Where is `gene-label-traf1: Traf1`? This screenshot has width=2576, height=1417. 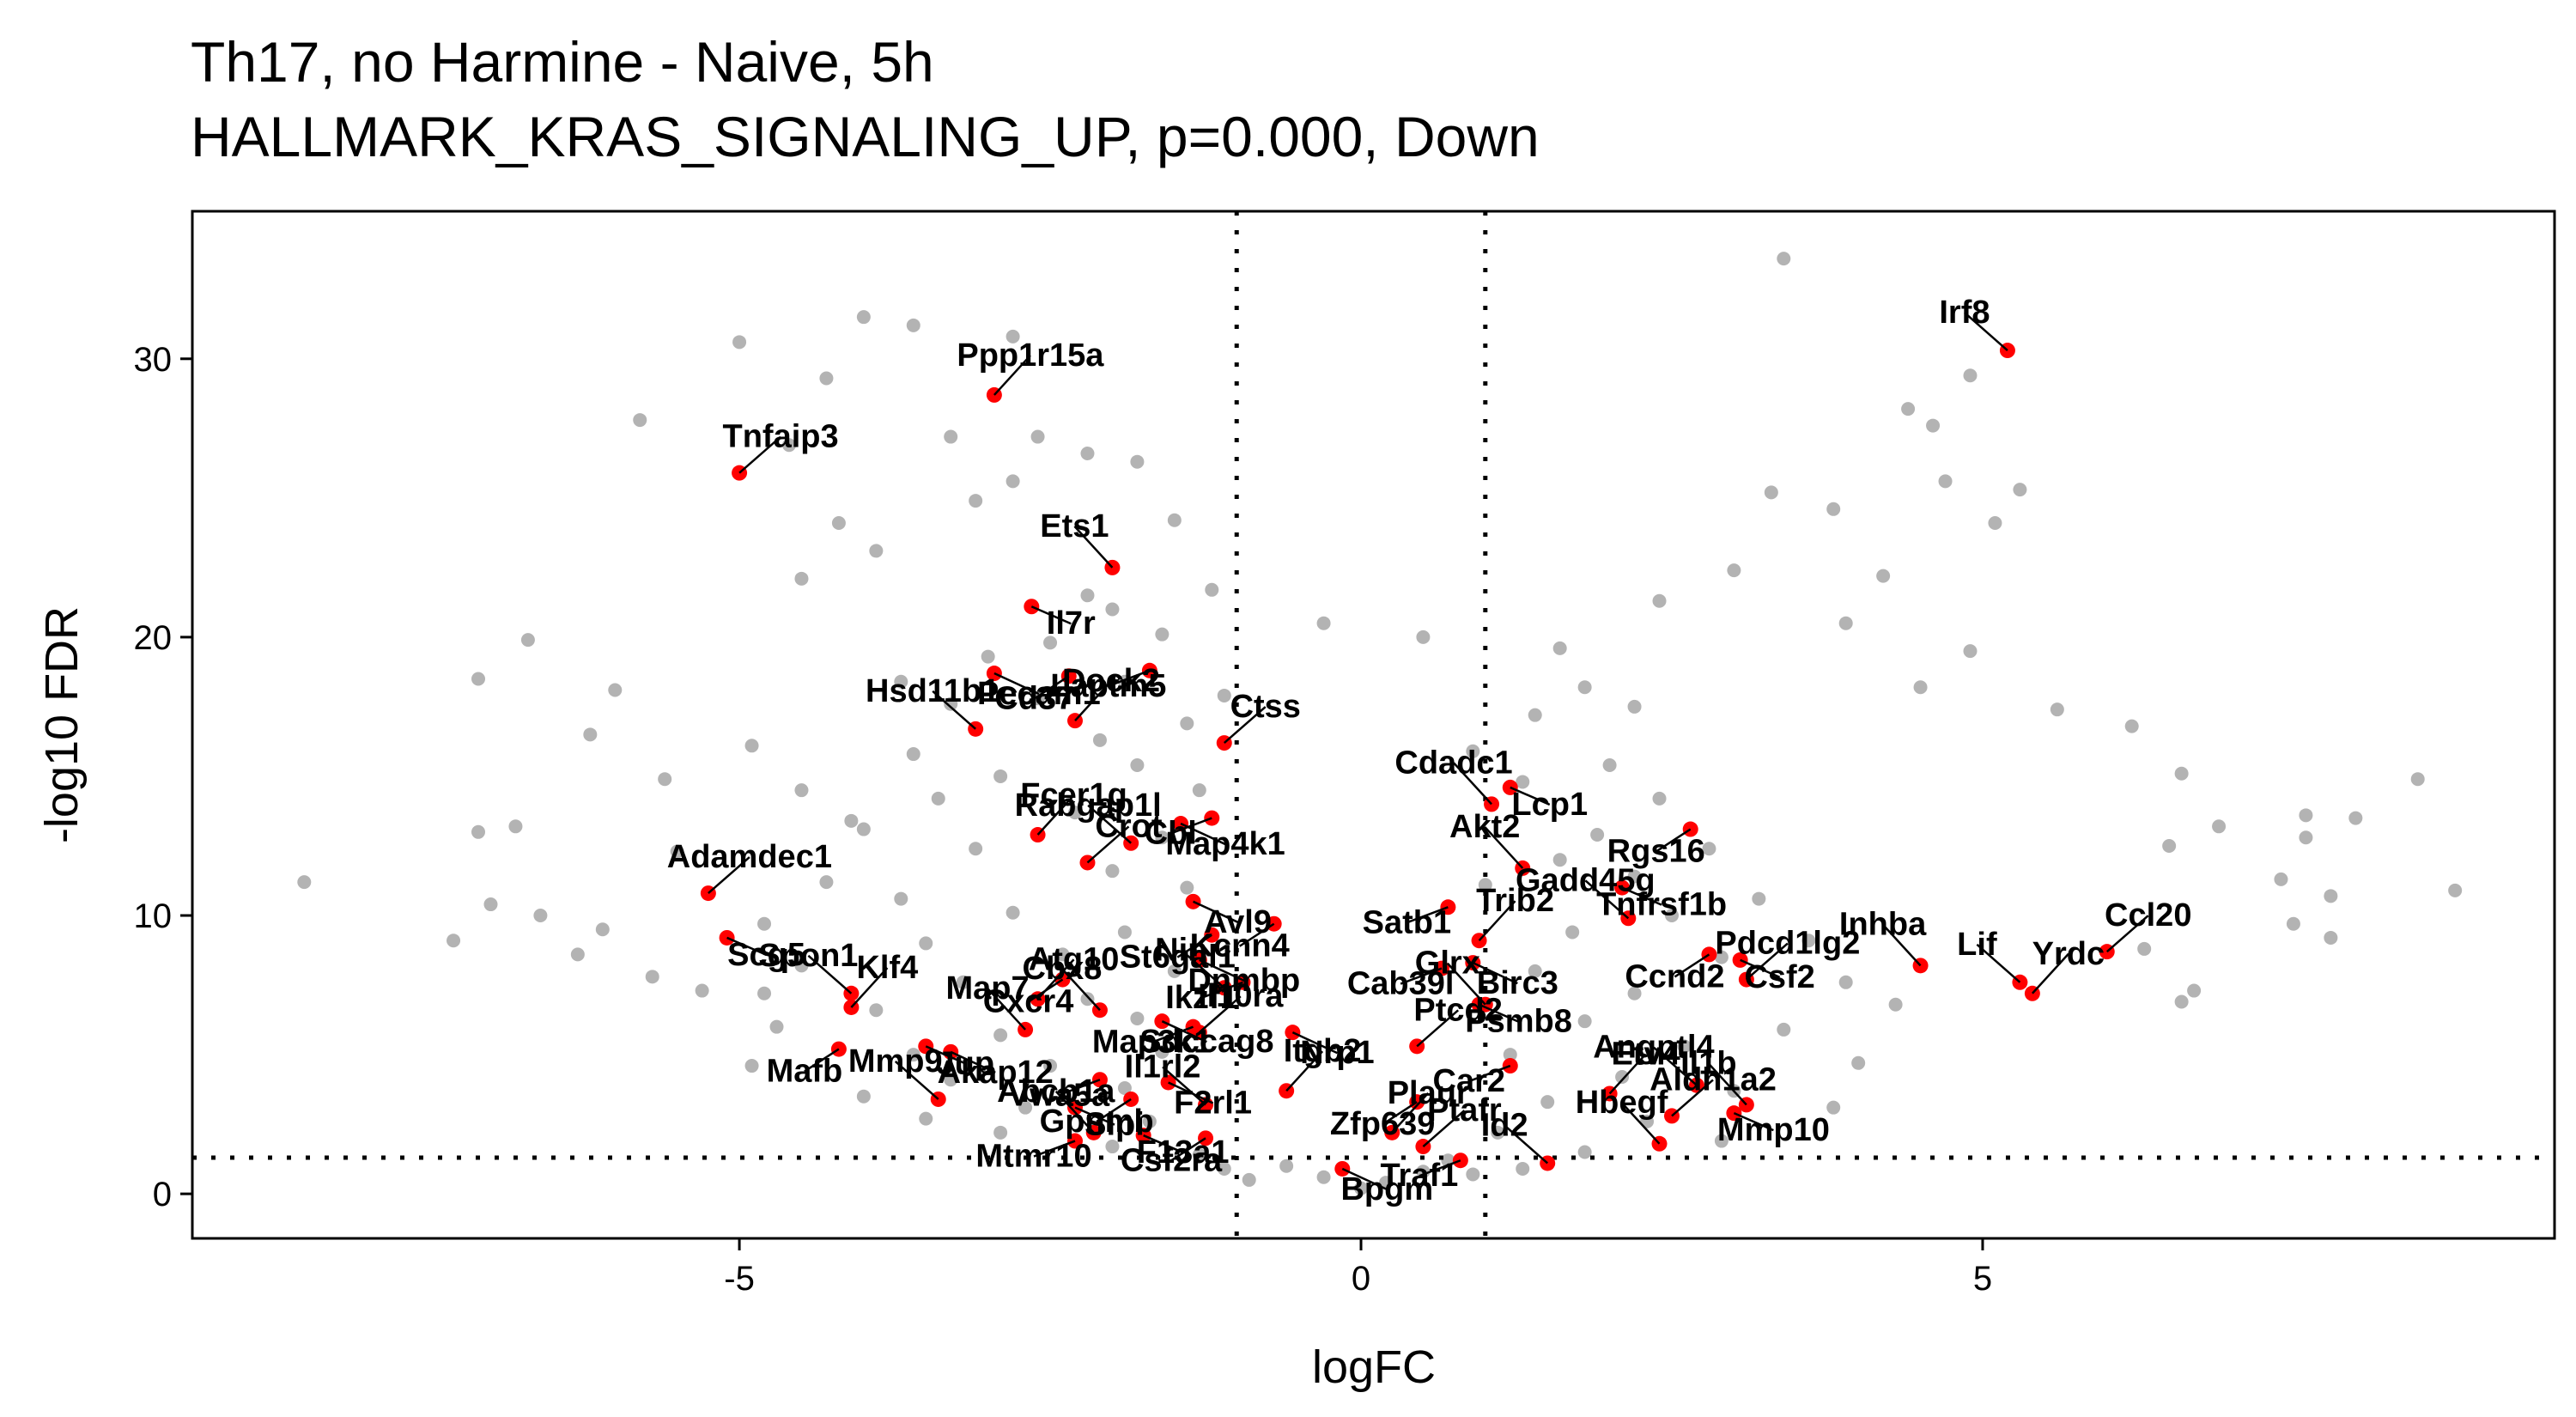
gene-label-traf1: Traf1 is located at coordinates (1419, 1176).